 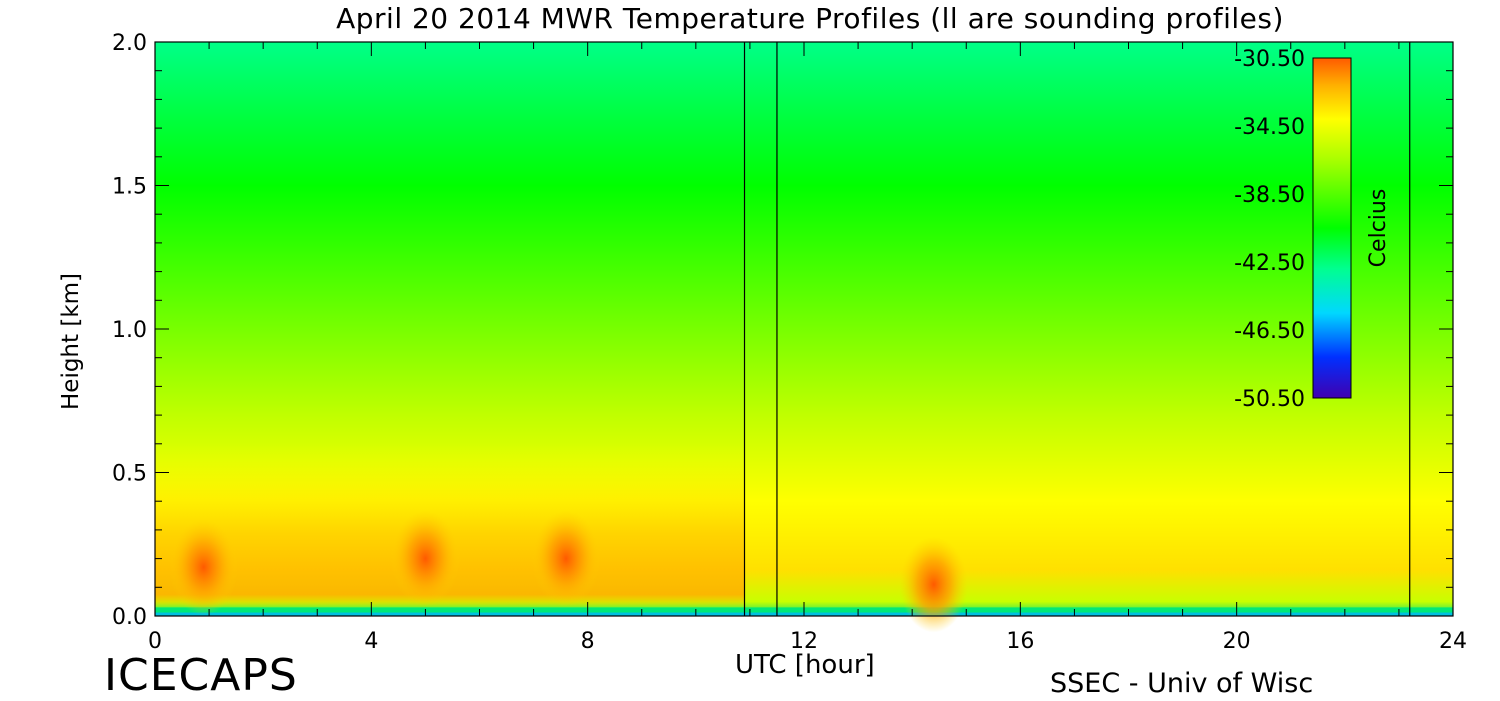 What do you see at coordinates (1182, 683) in the screenshot?
I see `footer-institution-label: SSEC - Univ of Wisc` at bounding box center [1182, 683].